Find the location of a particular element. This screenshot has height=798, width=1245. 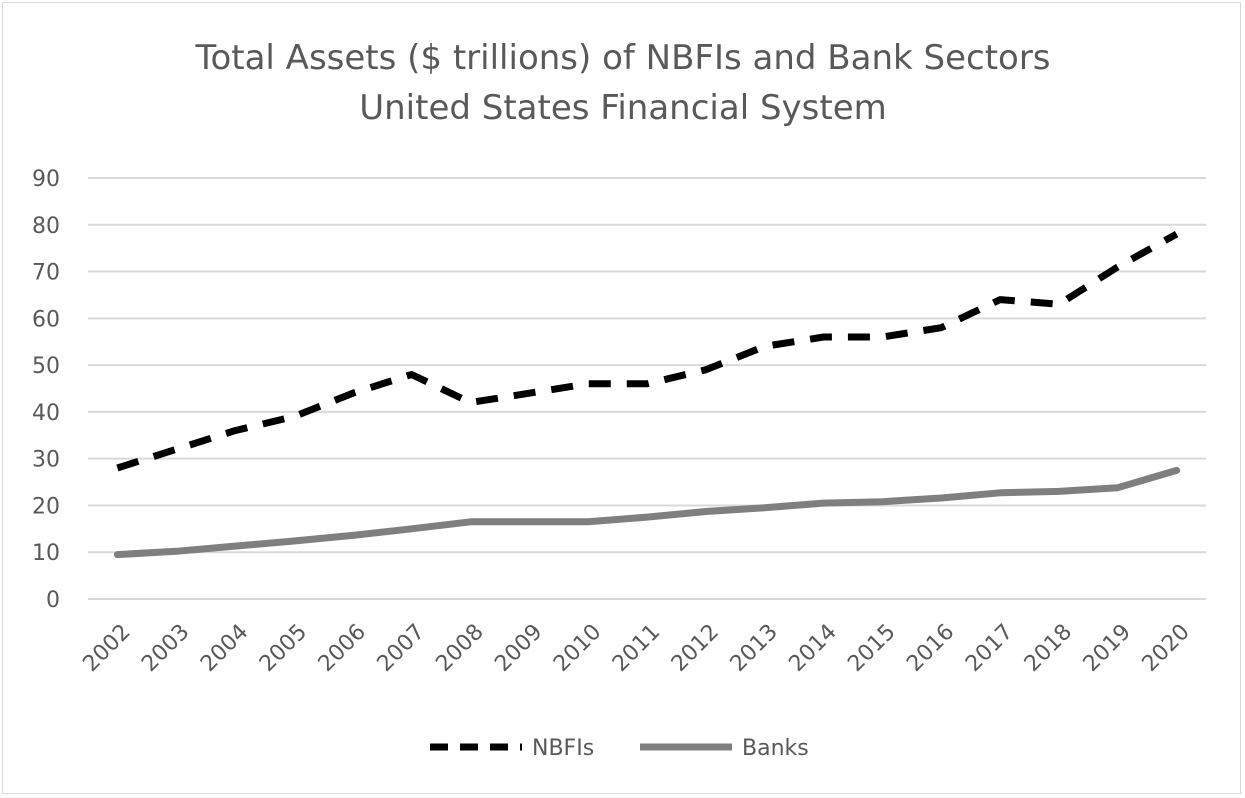

y-tick-label: 60 is located at coordinates (46, 319).